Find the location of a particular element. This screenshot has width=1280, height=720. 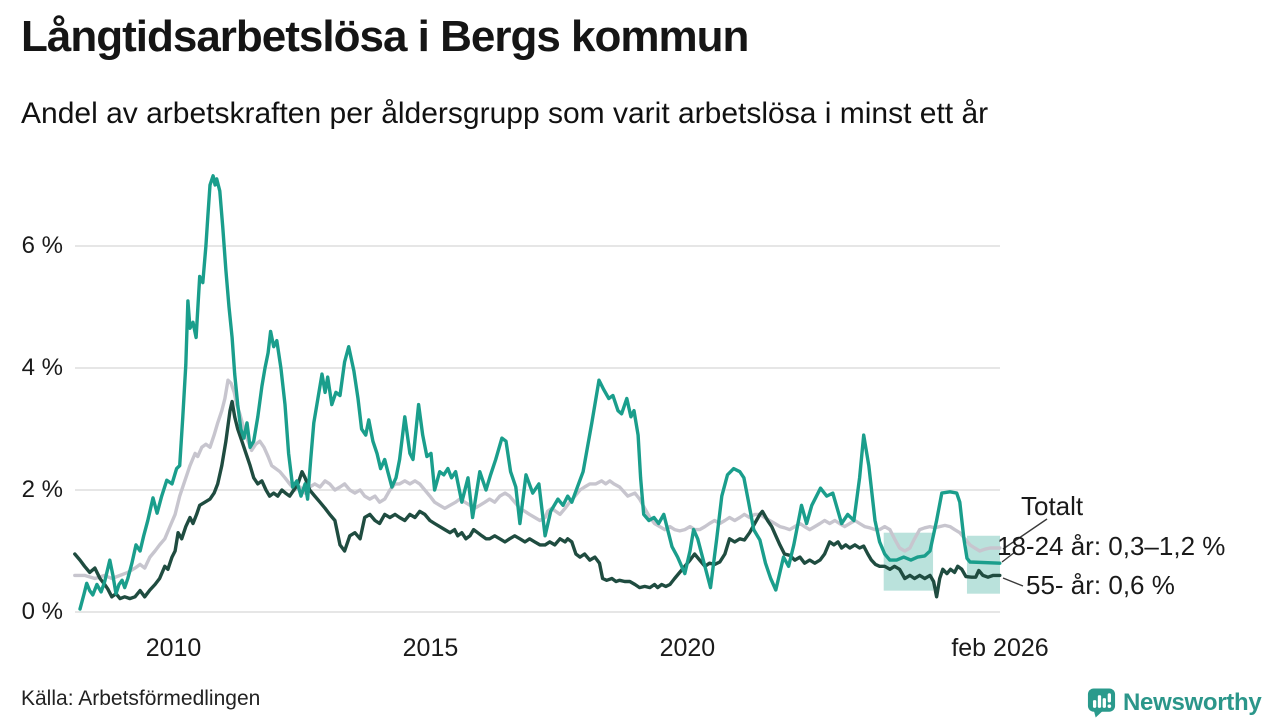

x-tick-label-2010: 2010 is located at coordinates (173, 648).